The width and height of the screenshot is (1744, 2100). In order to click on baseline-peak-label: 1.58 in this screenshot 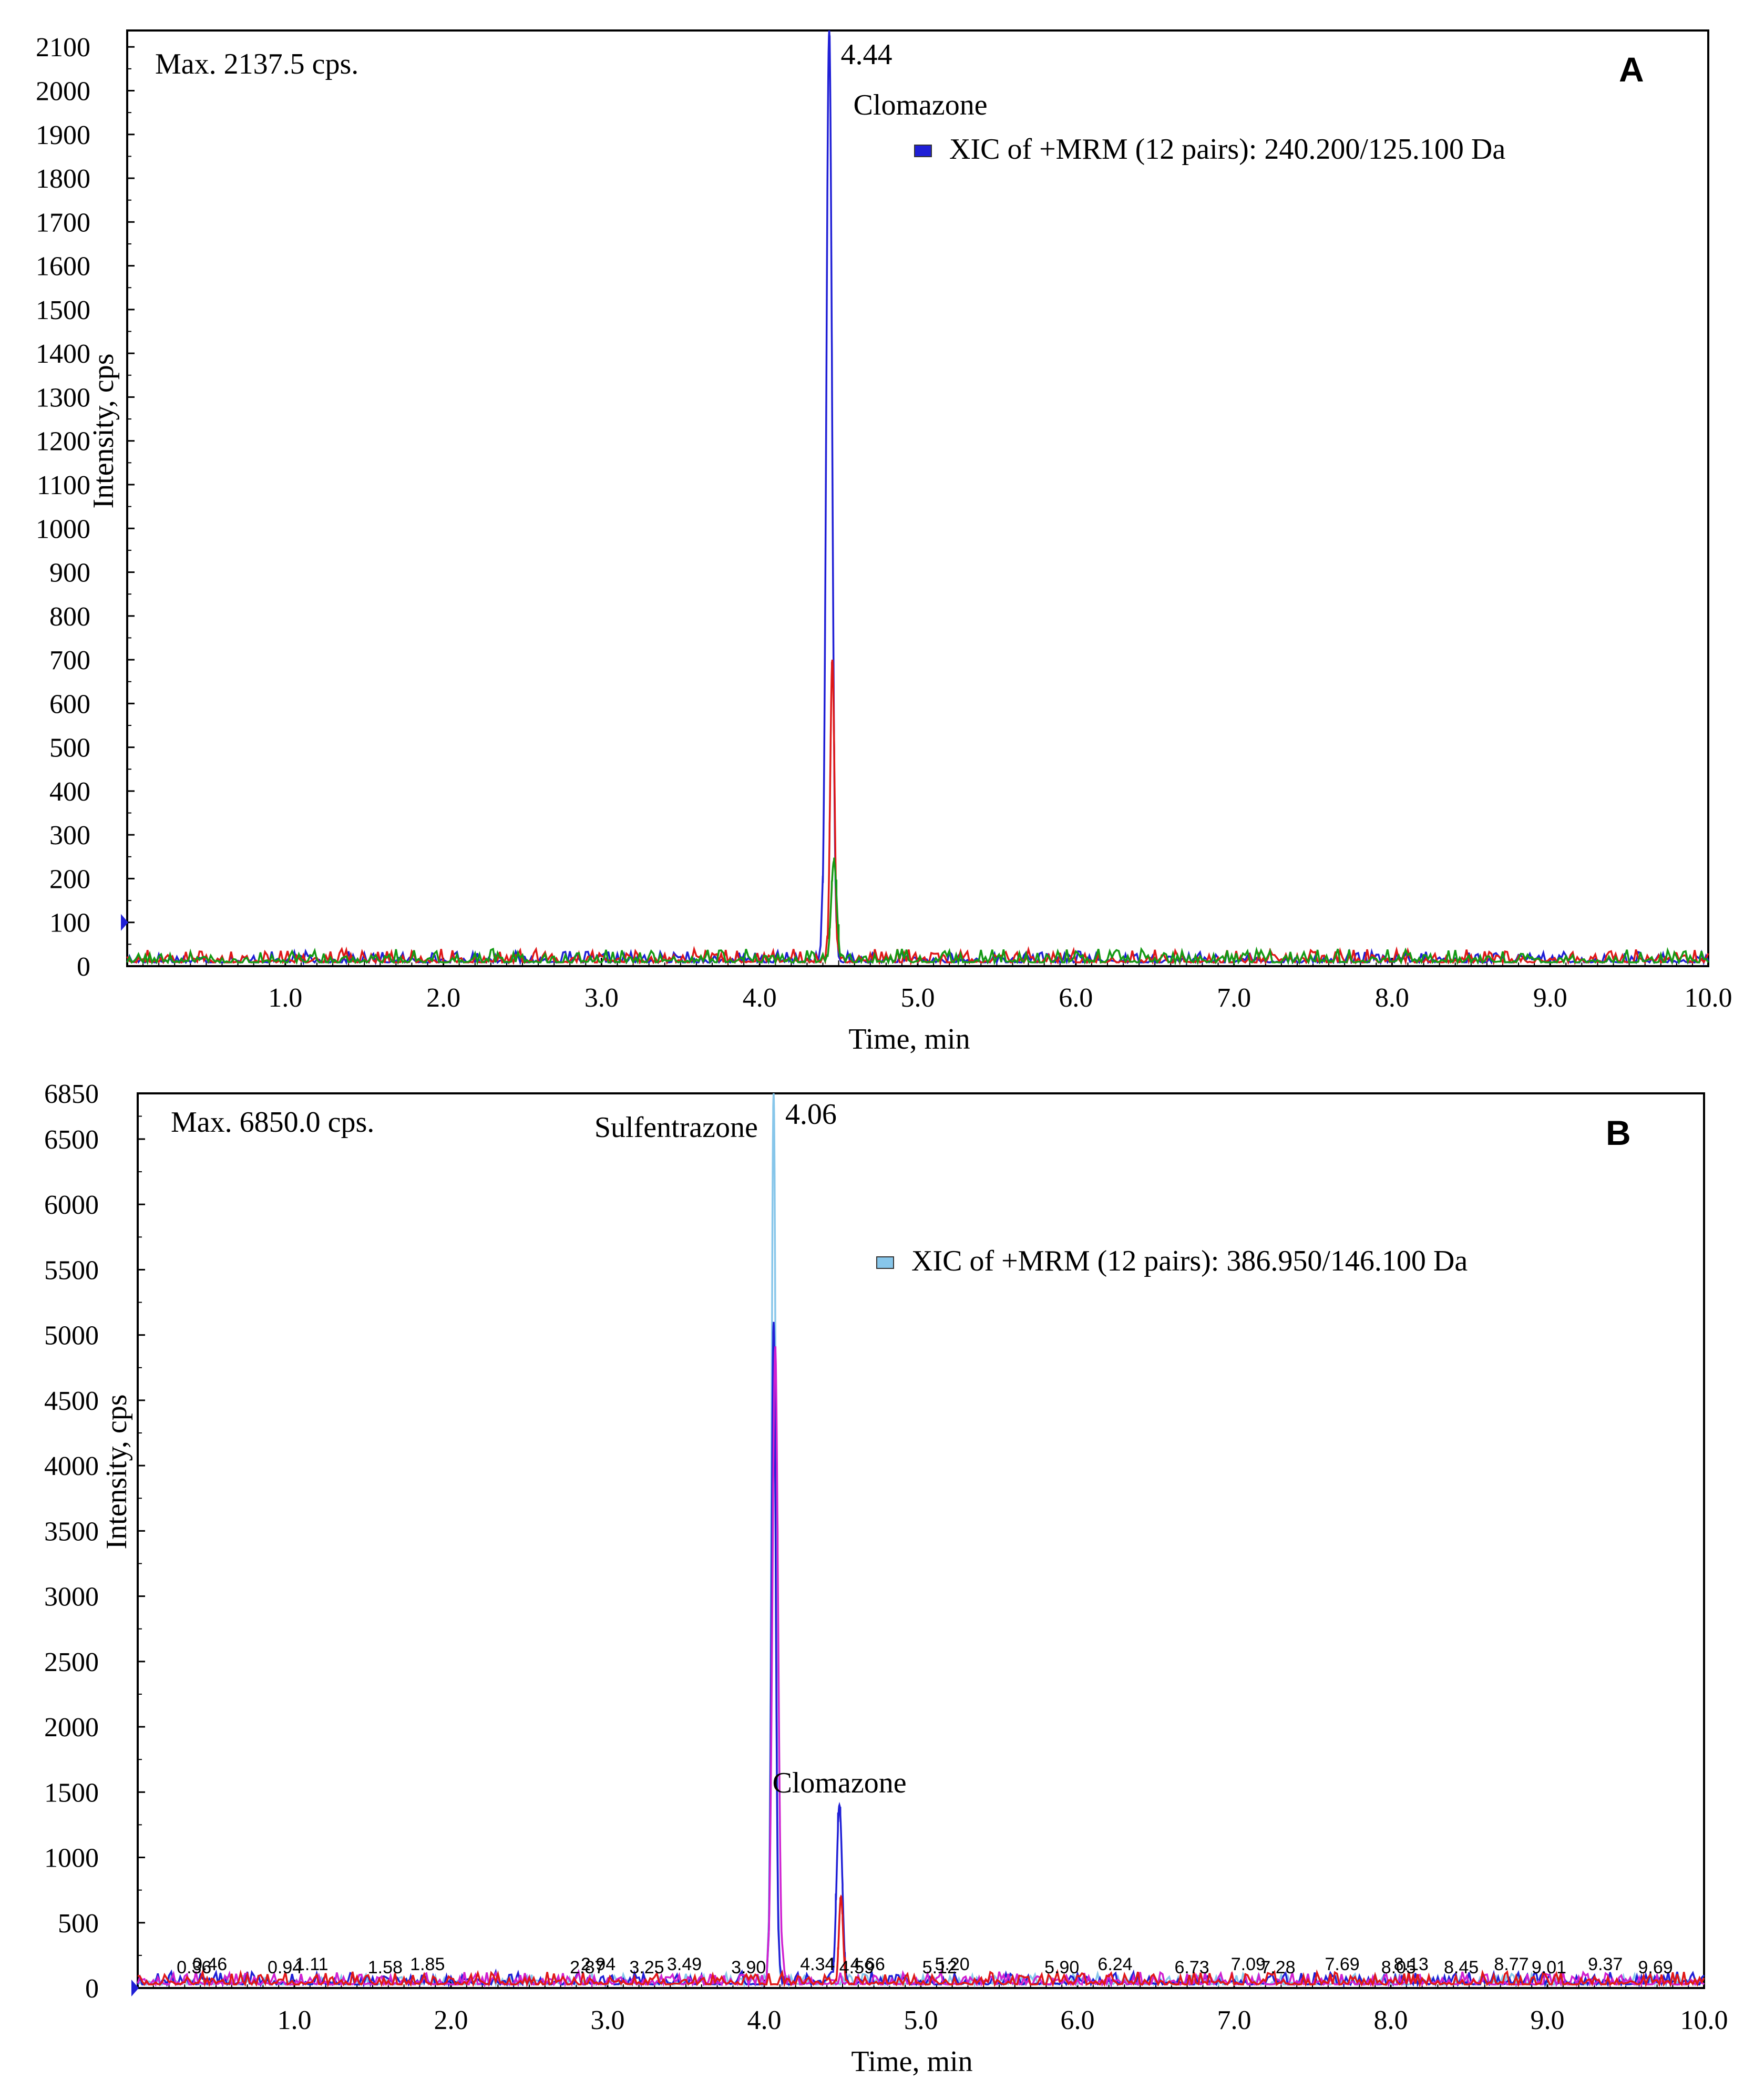, I will do `click(385, 1968)`.